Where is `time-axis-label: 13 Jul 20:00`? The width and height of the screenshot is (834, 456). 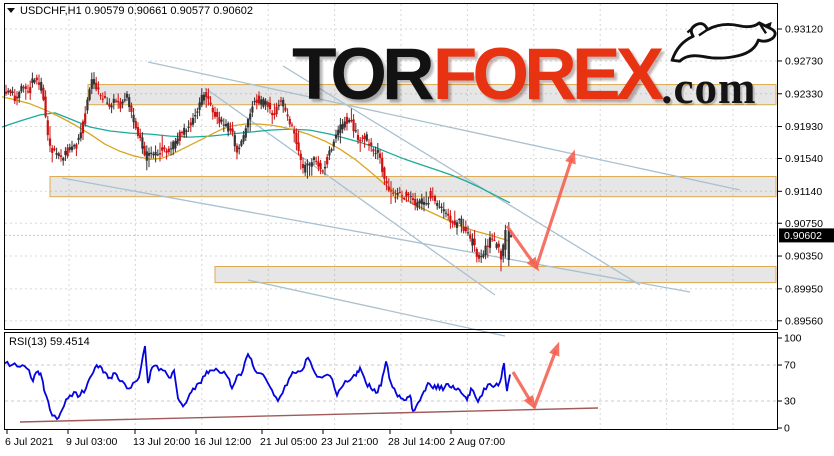 time-axis-label: 13 Jul 20:00 is located at coordinates (161, 442).